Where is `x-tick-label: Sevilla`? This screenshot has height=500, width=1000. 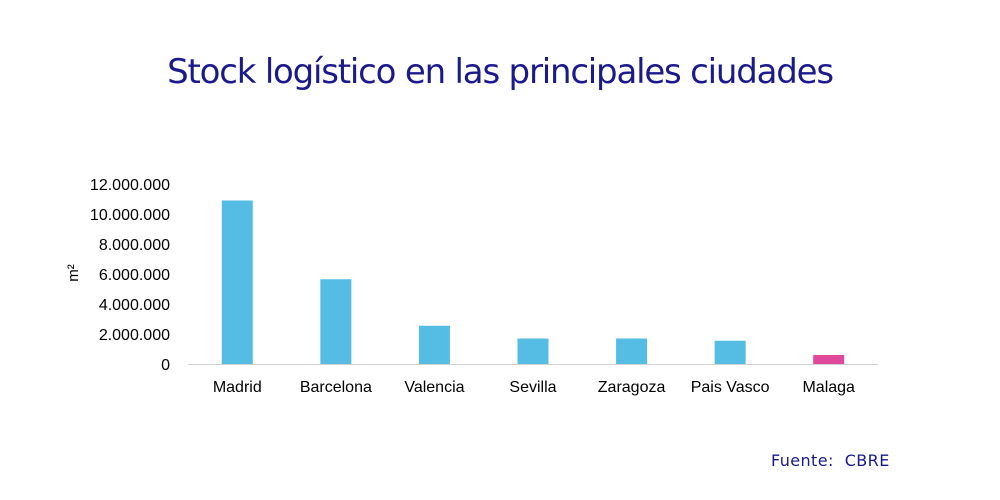
x-tick-label: Sevilla is located at coordinates (532, 387).